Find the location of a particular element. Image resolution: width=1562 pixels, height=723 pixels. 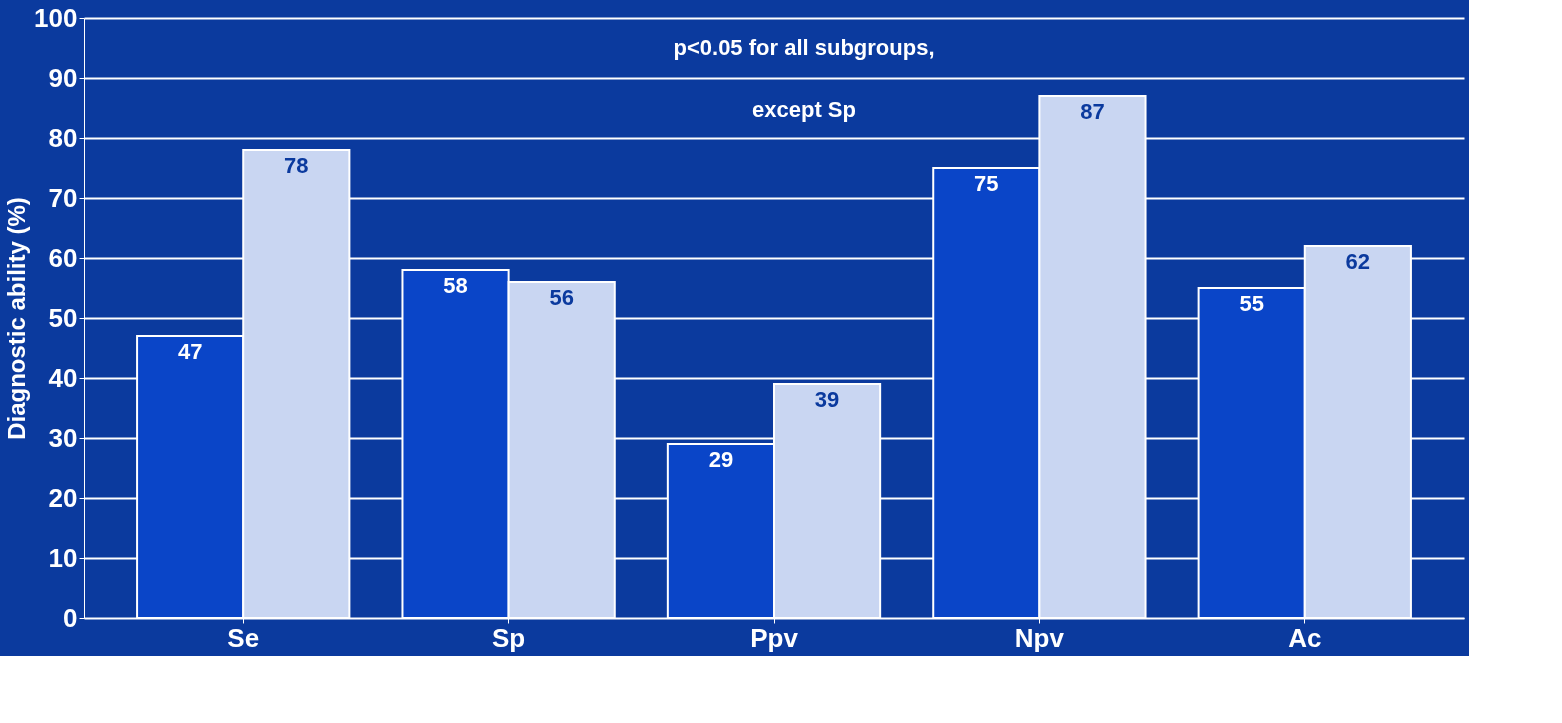

data-label: 62 is located at coordinates (1358, 261).